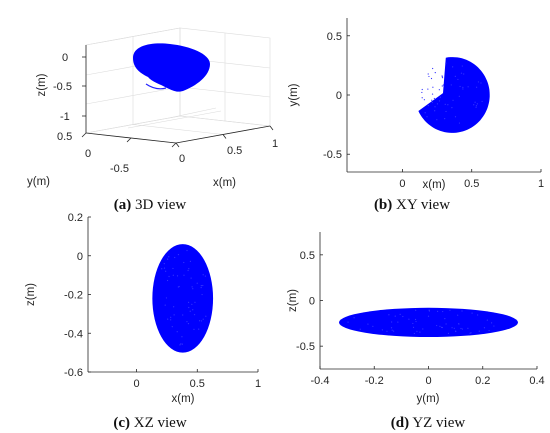  What do you see at coordinates (383, 205) in the screenshot?
I see `caption-letter: (b)` at bounding box center [383, 205].